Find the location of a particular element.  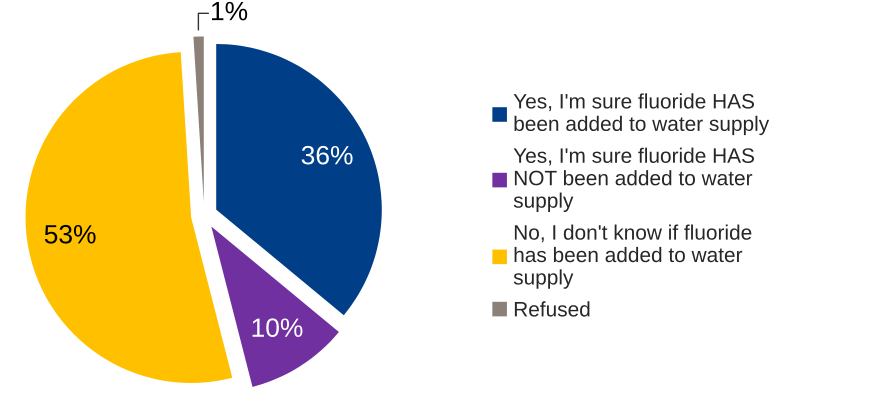

data-label: 36% is located at coordinates (327, 155).